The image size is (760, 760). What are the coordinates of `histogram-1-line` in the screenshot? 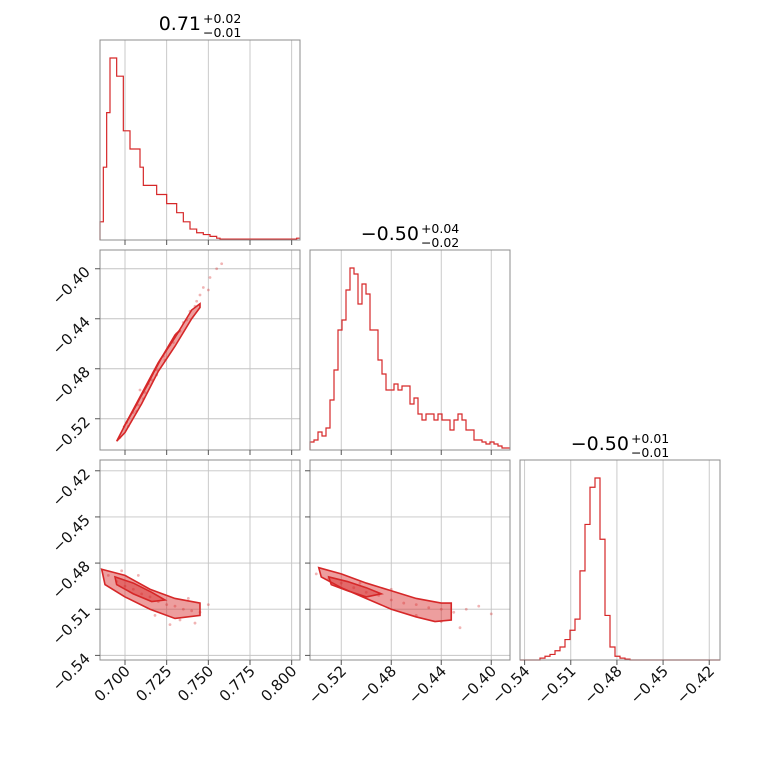 It's located at (409, 358).